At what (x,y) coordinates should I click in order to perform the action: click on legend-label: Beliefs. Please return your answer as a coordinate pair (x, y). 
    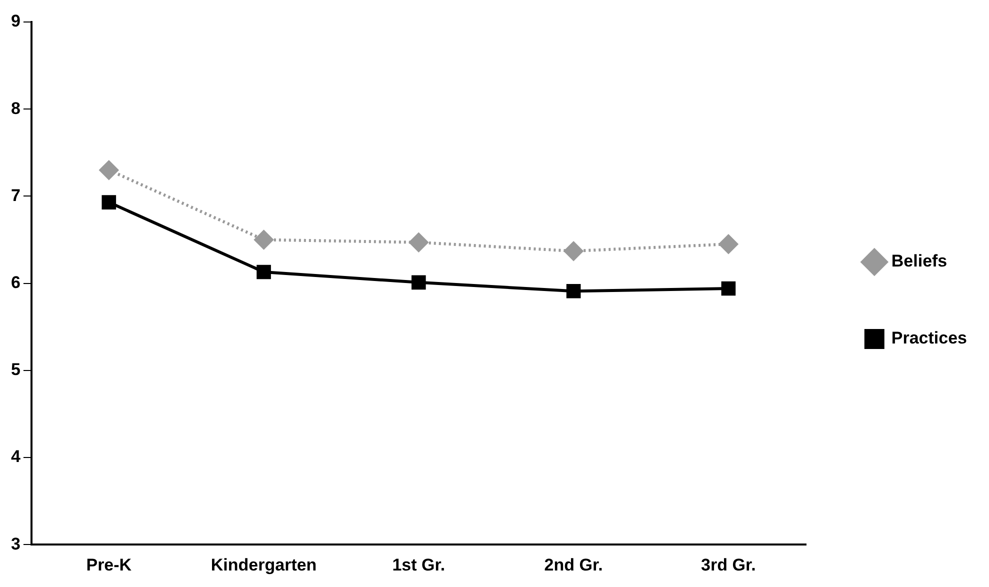
    Looking at the image, I should click on (919, 261).